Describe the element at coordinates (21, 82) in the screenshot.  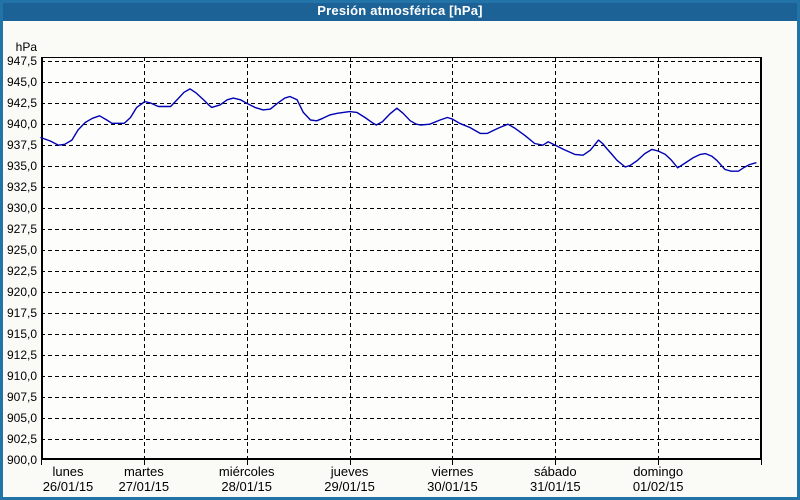
I see `y-tick-label: 945,0` at that location.